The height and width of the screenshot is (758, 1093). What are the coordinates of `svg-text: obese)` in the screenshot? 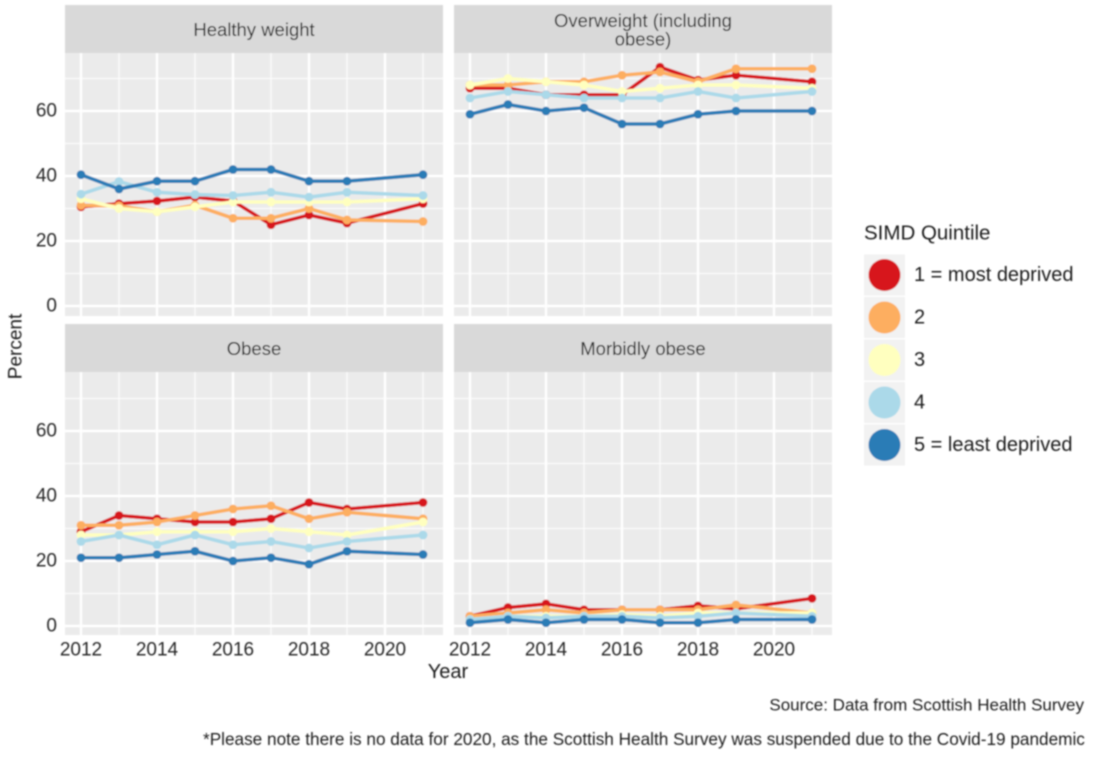 It's located at (643, 39).